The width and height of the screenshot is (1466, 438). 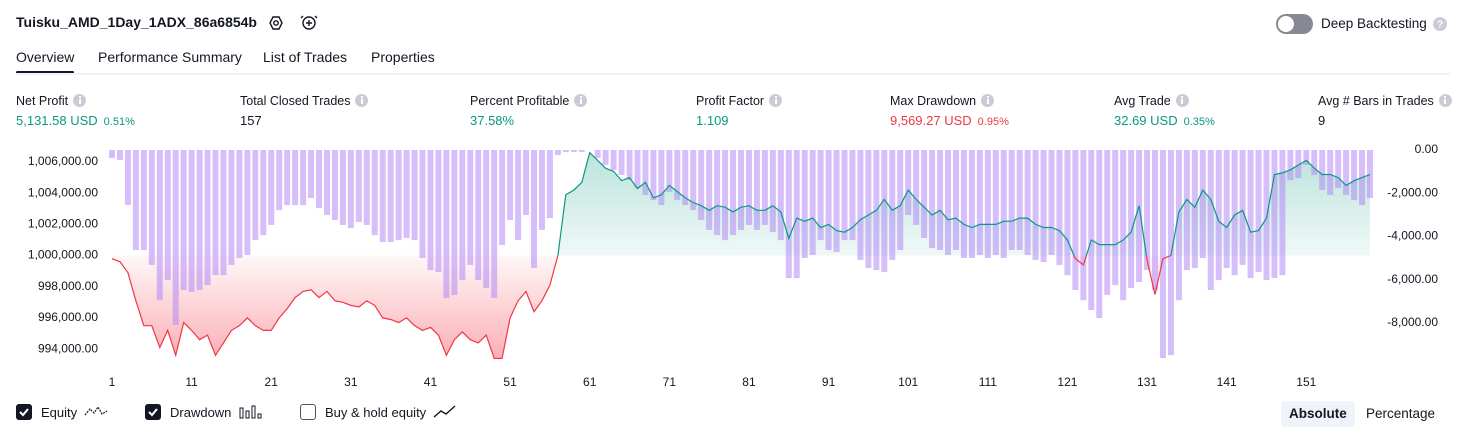 What do you see at coordinates (712, 120) in the screenshot?
I see `metric-value: 1.109` at bounding box center [712, 120].